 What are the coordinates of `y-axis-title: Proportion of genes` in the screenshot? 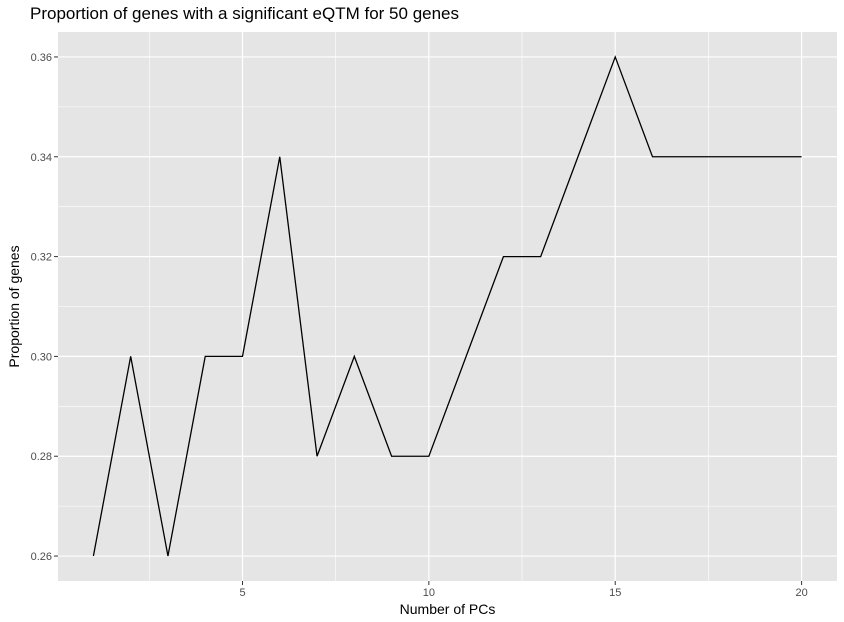 It's located at (14, 306).